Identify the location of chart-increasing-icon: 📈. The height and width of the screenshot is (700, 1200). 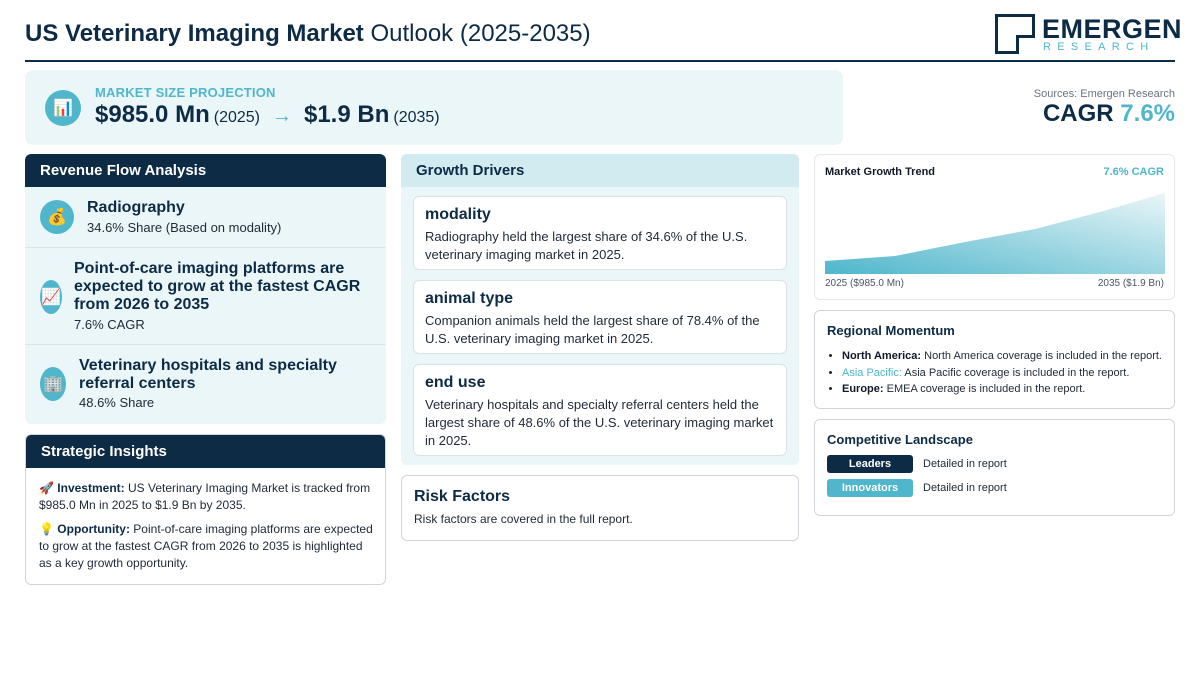
(51, 297).